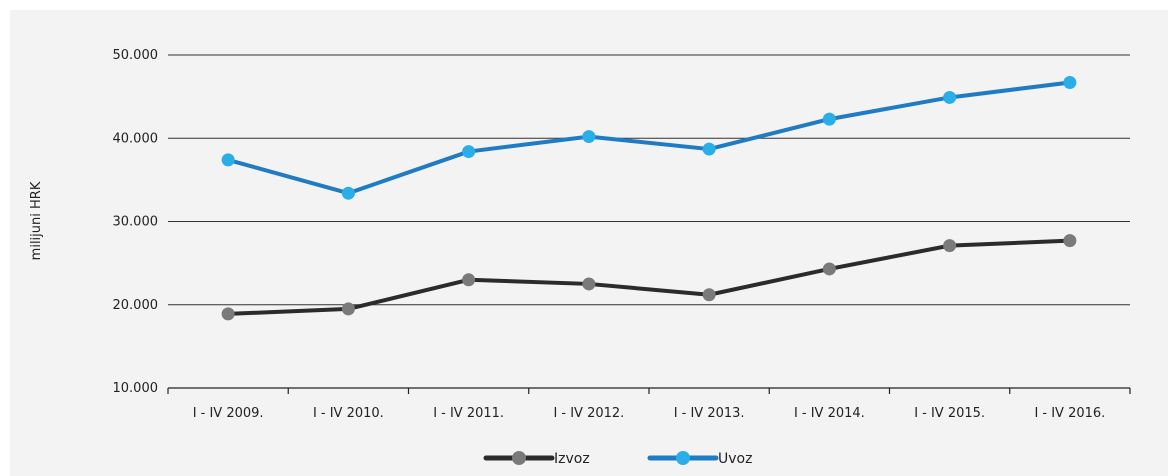 This screenshot has height=476, width=1168. I want to click on y-tick-labels: 10.000 20.000 30.000 40.000 50.000, so click(136, 222).